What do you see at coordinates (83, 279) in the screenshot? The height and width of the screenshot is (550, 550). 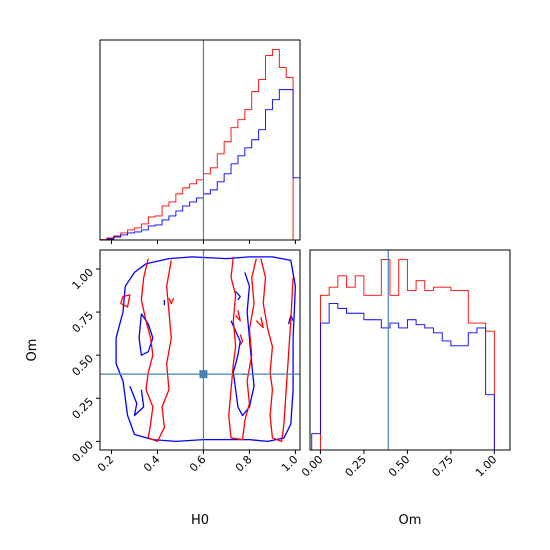 I see `contour-ytick-label-4: 1.00` at bounding box center [83, 279].